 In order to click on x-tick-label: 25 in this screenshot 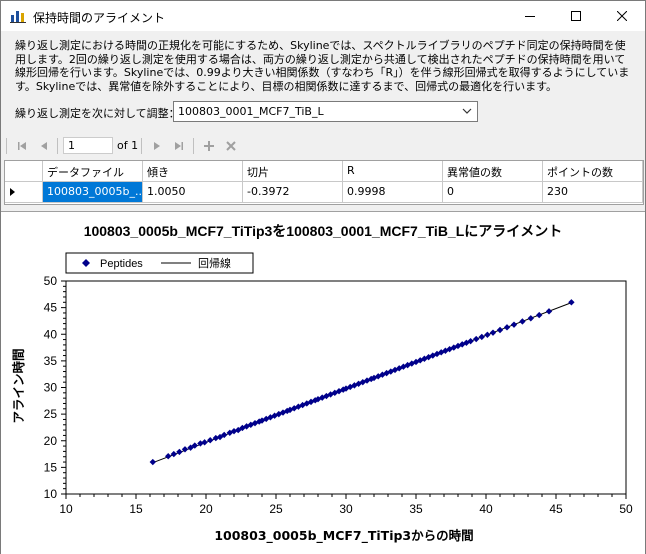, I will do `click(276, 509)`.